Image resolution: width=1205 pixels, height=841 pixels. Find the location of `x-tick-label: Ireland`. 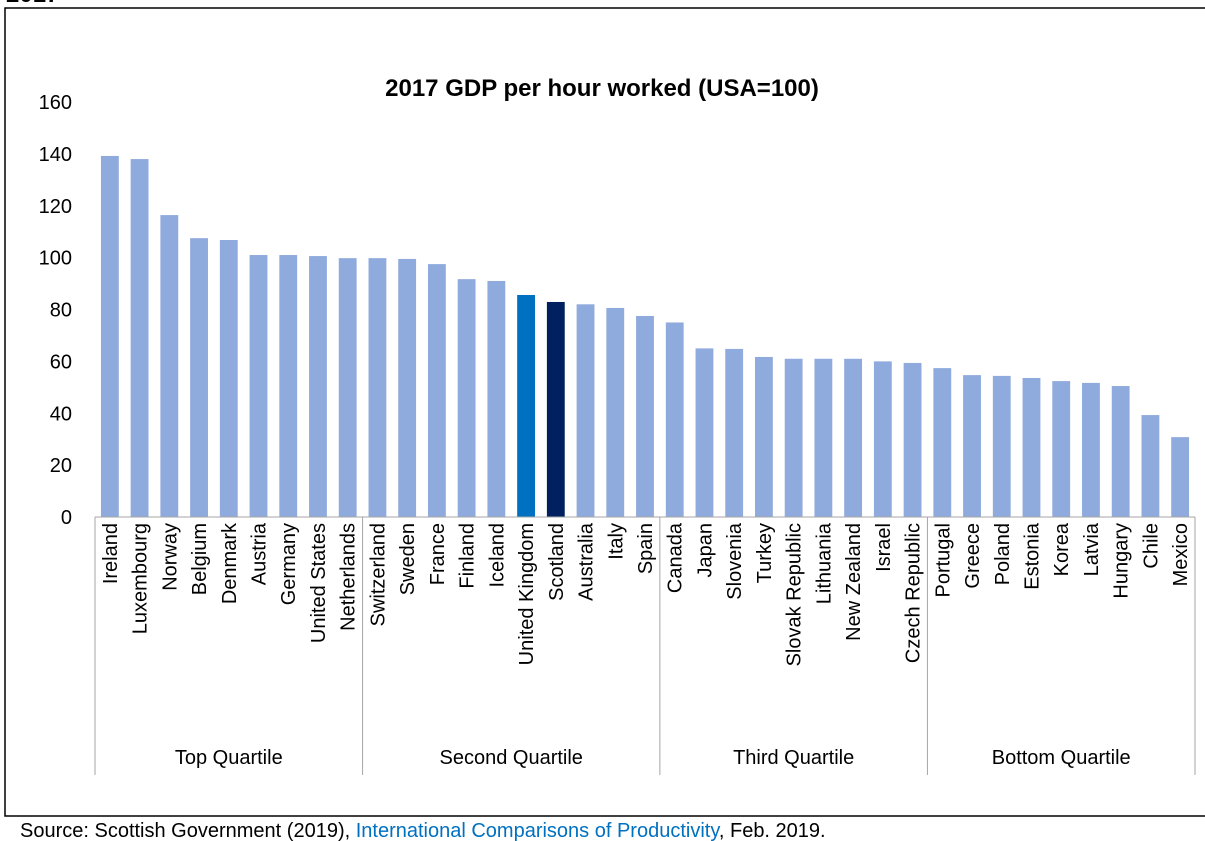

x-tick-label: Ireland is located at coordinates (111, 553).